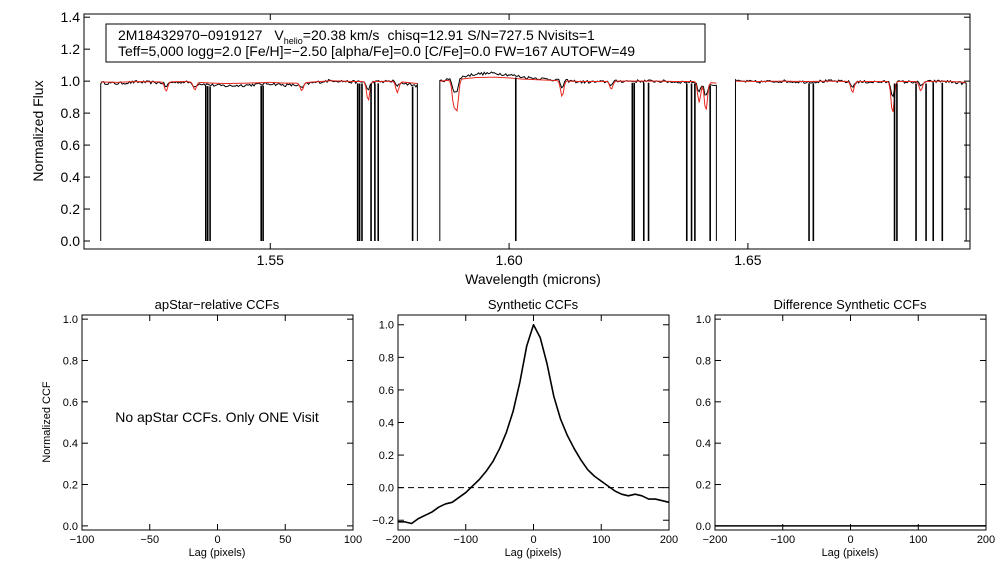 This screenshot has height=576, width=1008. I want to click on difference-ytick-label: 0.0, so click(703, 527).